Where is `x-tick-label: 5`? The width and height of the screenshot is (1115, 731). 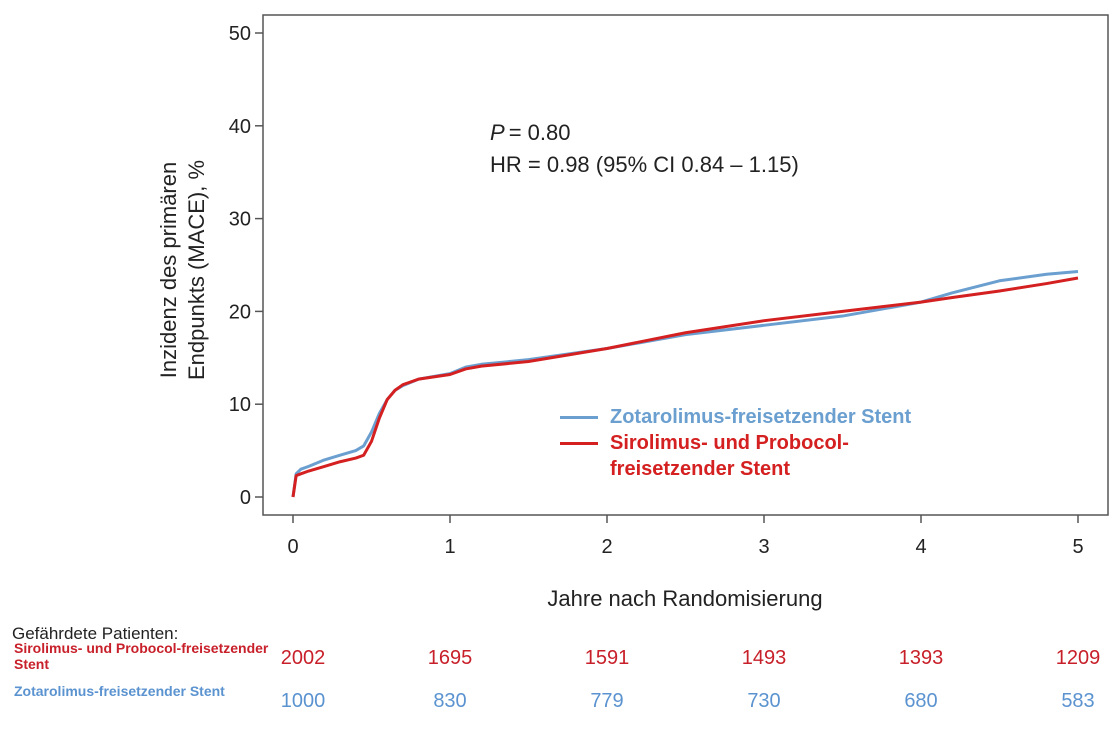 x-tick-label: 5 is located at coordinates (1077, 547).